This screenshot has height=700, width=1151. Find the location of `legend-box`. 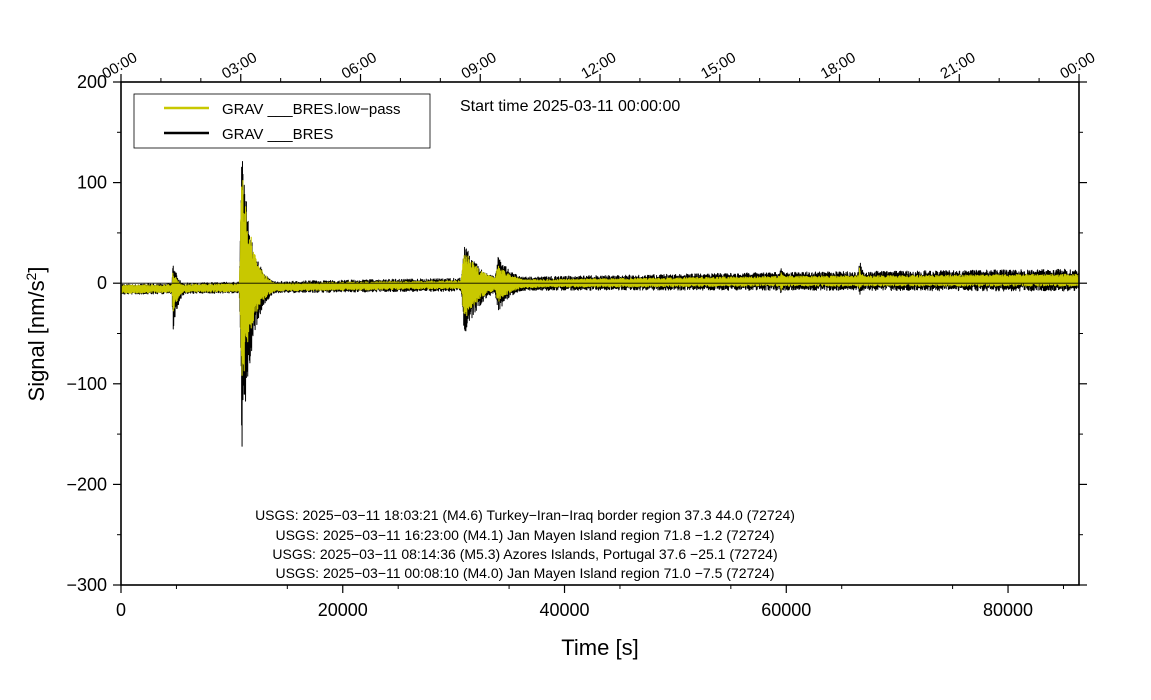

legend-box is located at coordinates (282, 121).